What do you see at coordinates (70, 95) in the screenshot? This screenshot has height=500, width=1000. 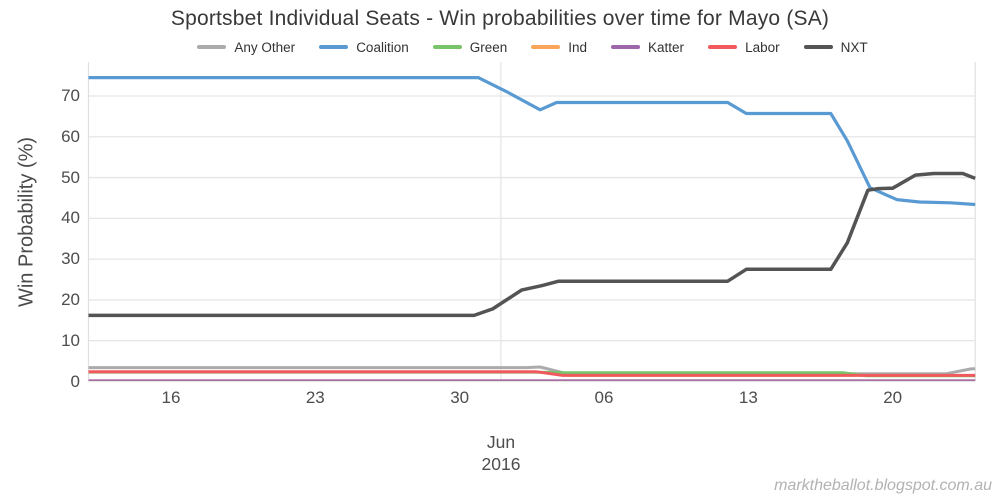 I see `y-tick-label-70: 70` at bounding box center [70, 95].